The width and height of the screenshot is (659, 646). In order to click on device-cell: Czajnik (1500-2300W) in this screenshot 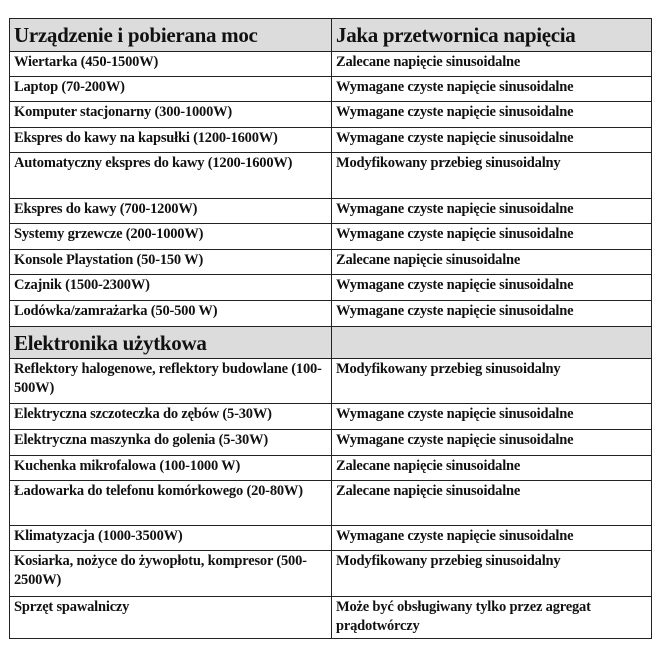, I will do `click(170, 287)`.